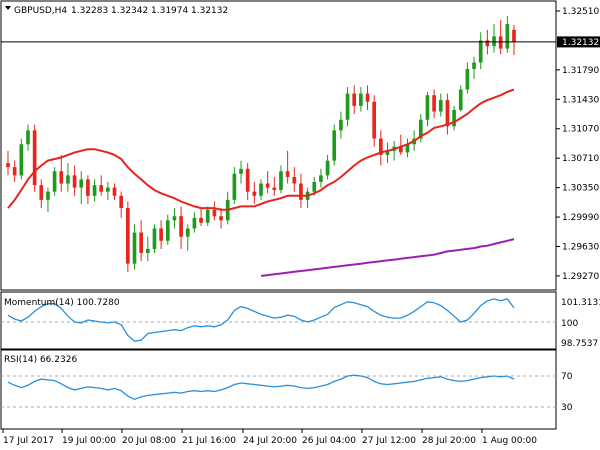  I want to click on price-tick-label: 1.32510, so click(580, 12).